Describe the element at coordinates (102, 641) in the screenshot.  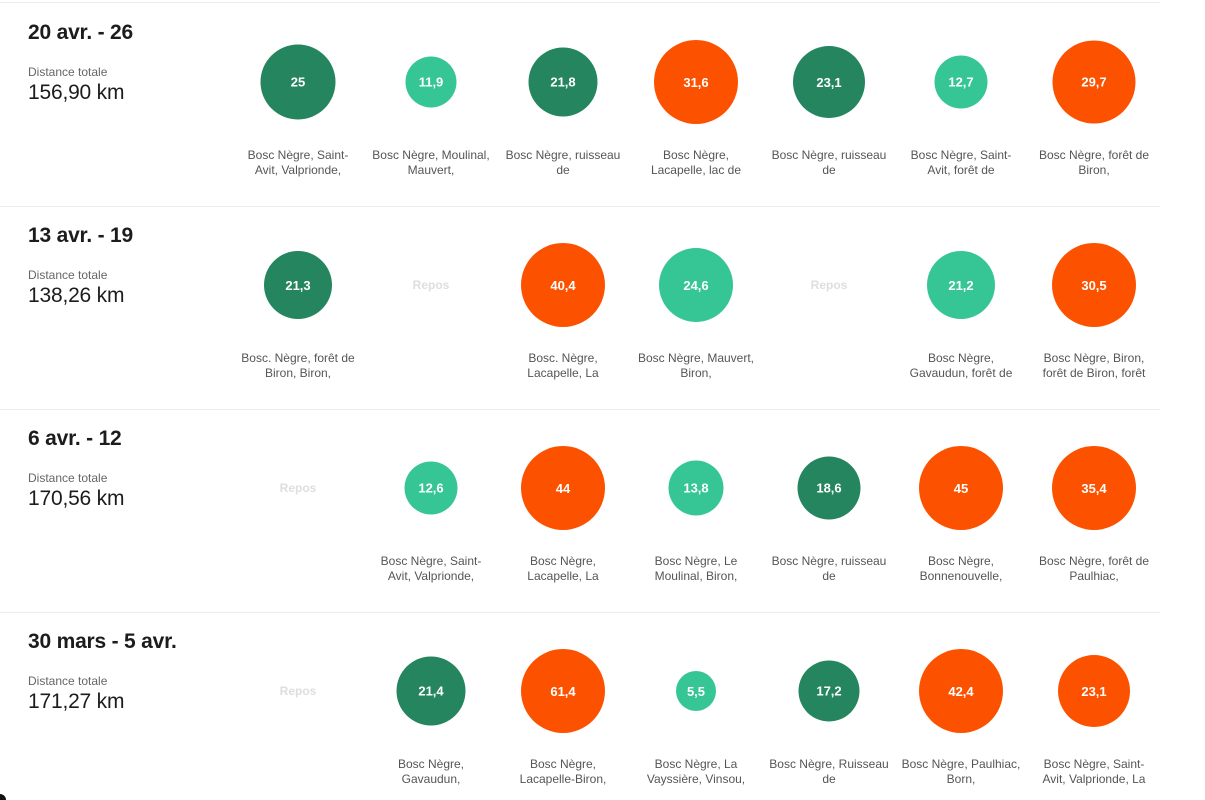
I see `week-title: 30 mars - 5 avr.` at that location.